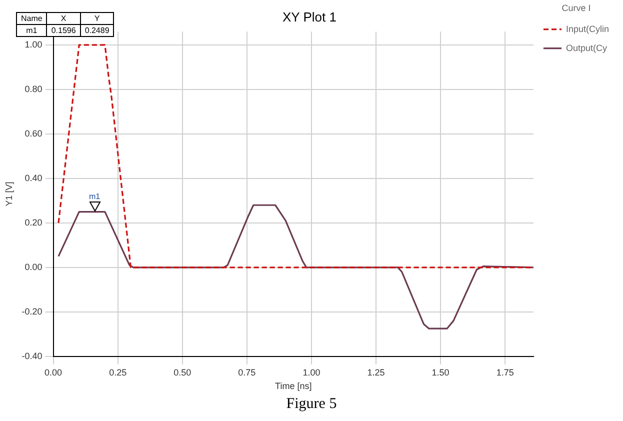  I want to click on legend-label: Input(Cylin, so click(588, 29).